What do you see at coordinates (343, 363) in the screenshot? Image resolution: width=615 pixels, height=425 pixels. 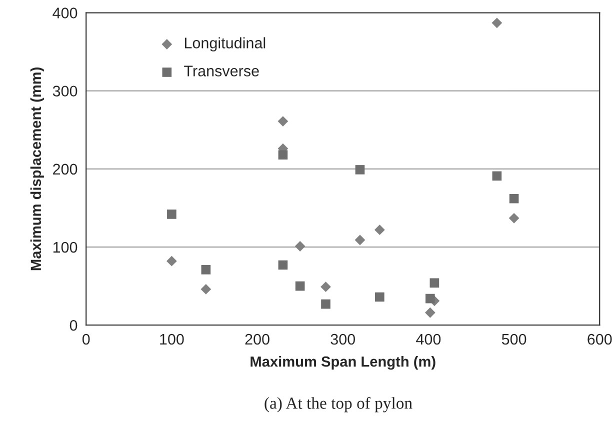 I see `x-axis-title: Maximum Span Length (m)` at bounding box center [343, 363].